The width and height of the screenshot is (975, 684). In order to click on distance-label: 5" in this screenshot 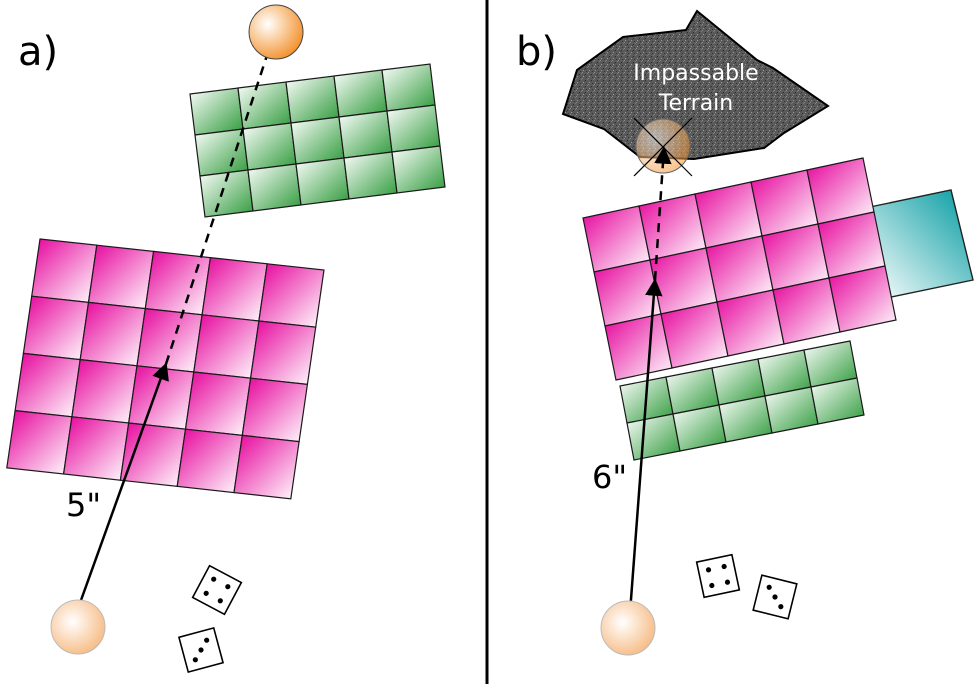, I will do `click(83, 505)`.